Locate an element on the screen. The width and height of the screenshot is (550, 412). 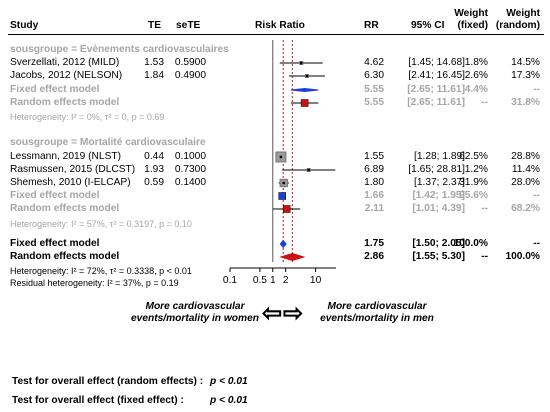
overall-random-diamond is located at coordinates (292, 257).